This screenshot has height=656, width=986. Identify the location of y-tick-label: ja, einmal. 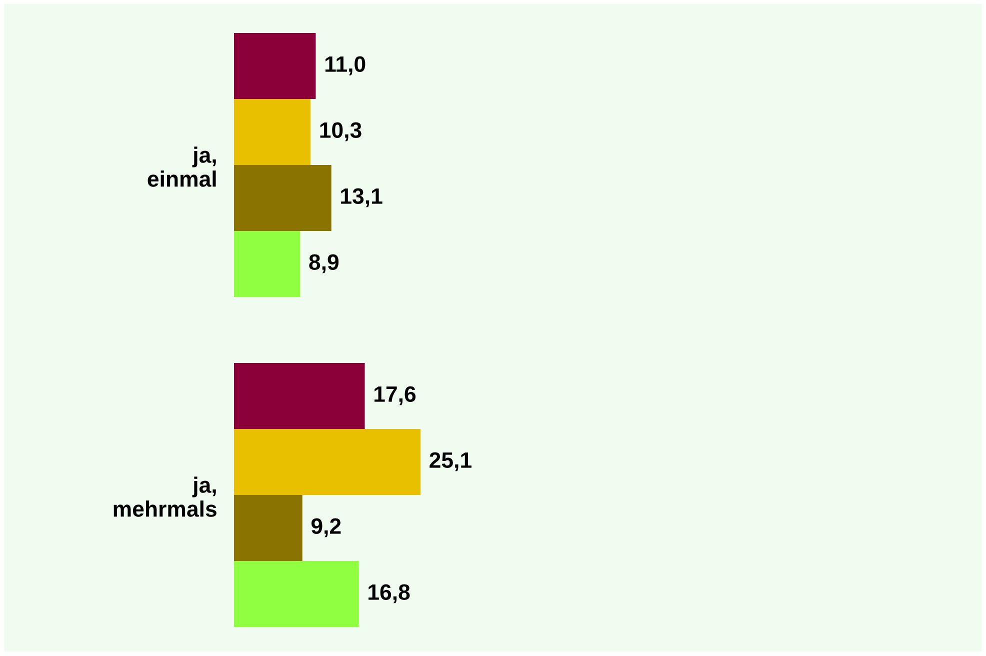
(182, 166).